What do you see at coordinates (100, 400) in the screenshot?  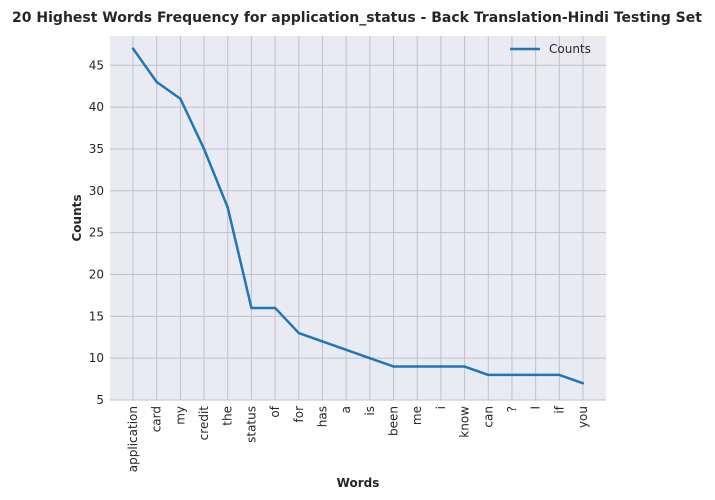 I see `y-tick-label: 5` at bounding box center [100, 400].